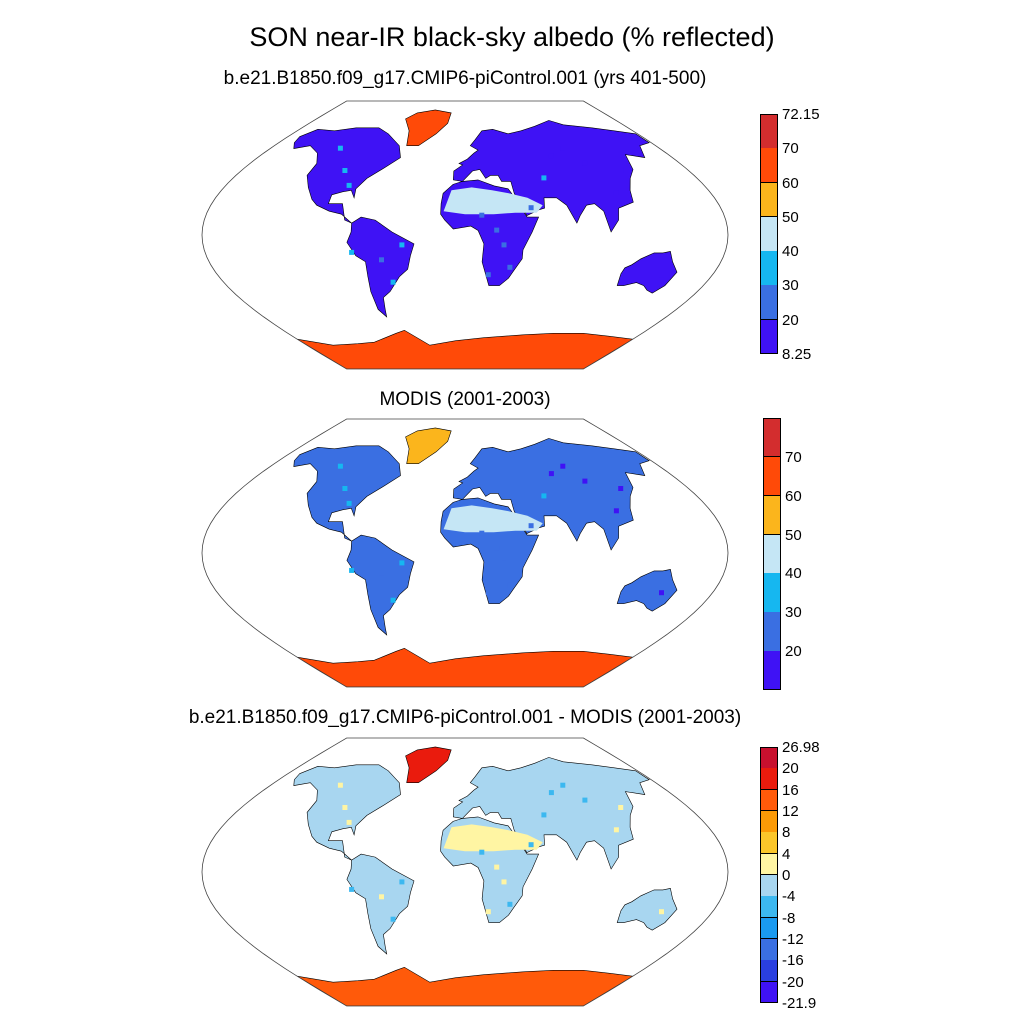  Describe the element at coordinates (789, 918) in the screenshot. I see `colorbar-label: -8` at that location.